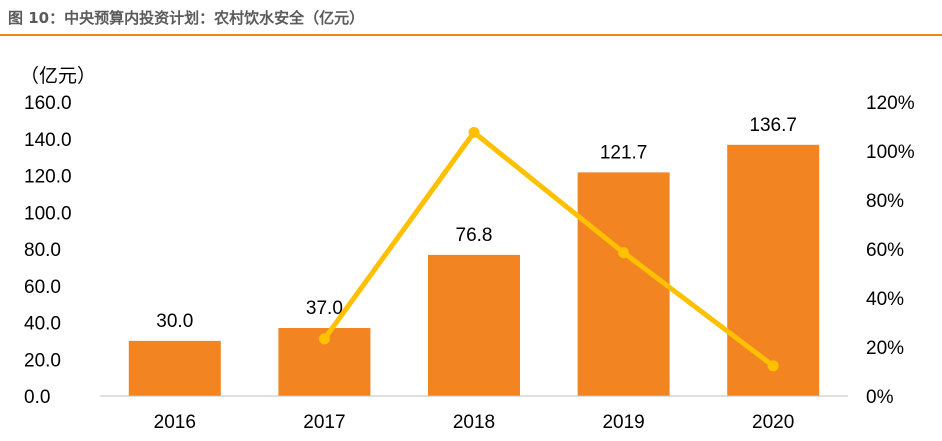 The height and width of the screenshot is (441, 942). Describe the element at coordinates (48, 140) in the screenshot. I see `y-tick-label: 140.0` at that location.